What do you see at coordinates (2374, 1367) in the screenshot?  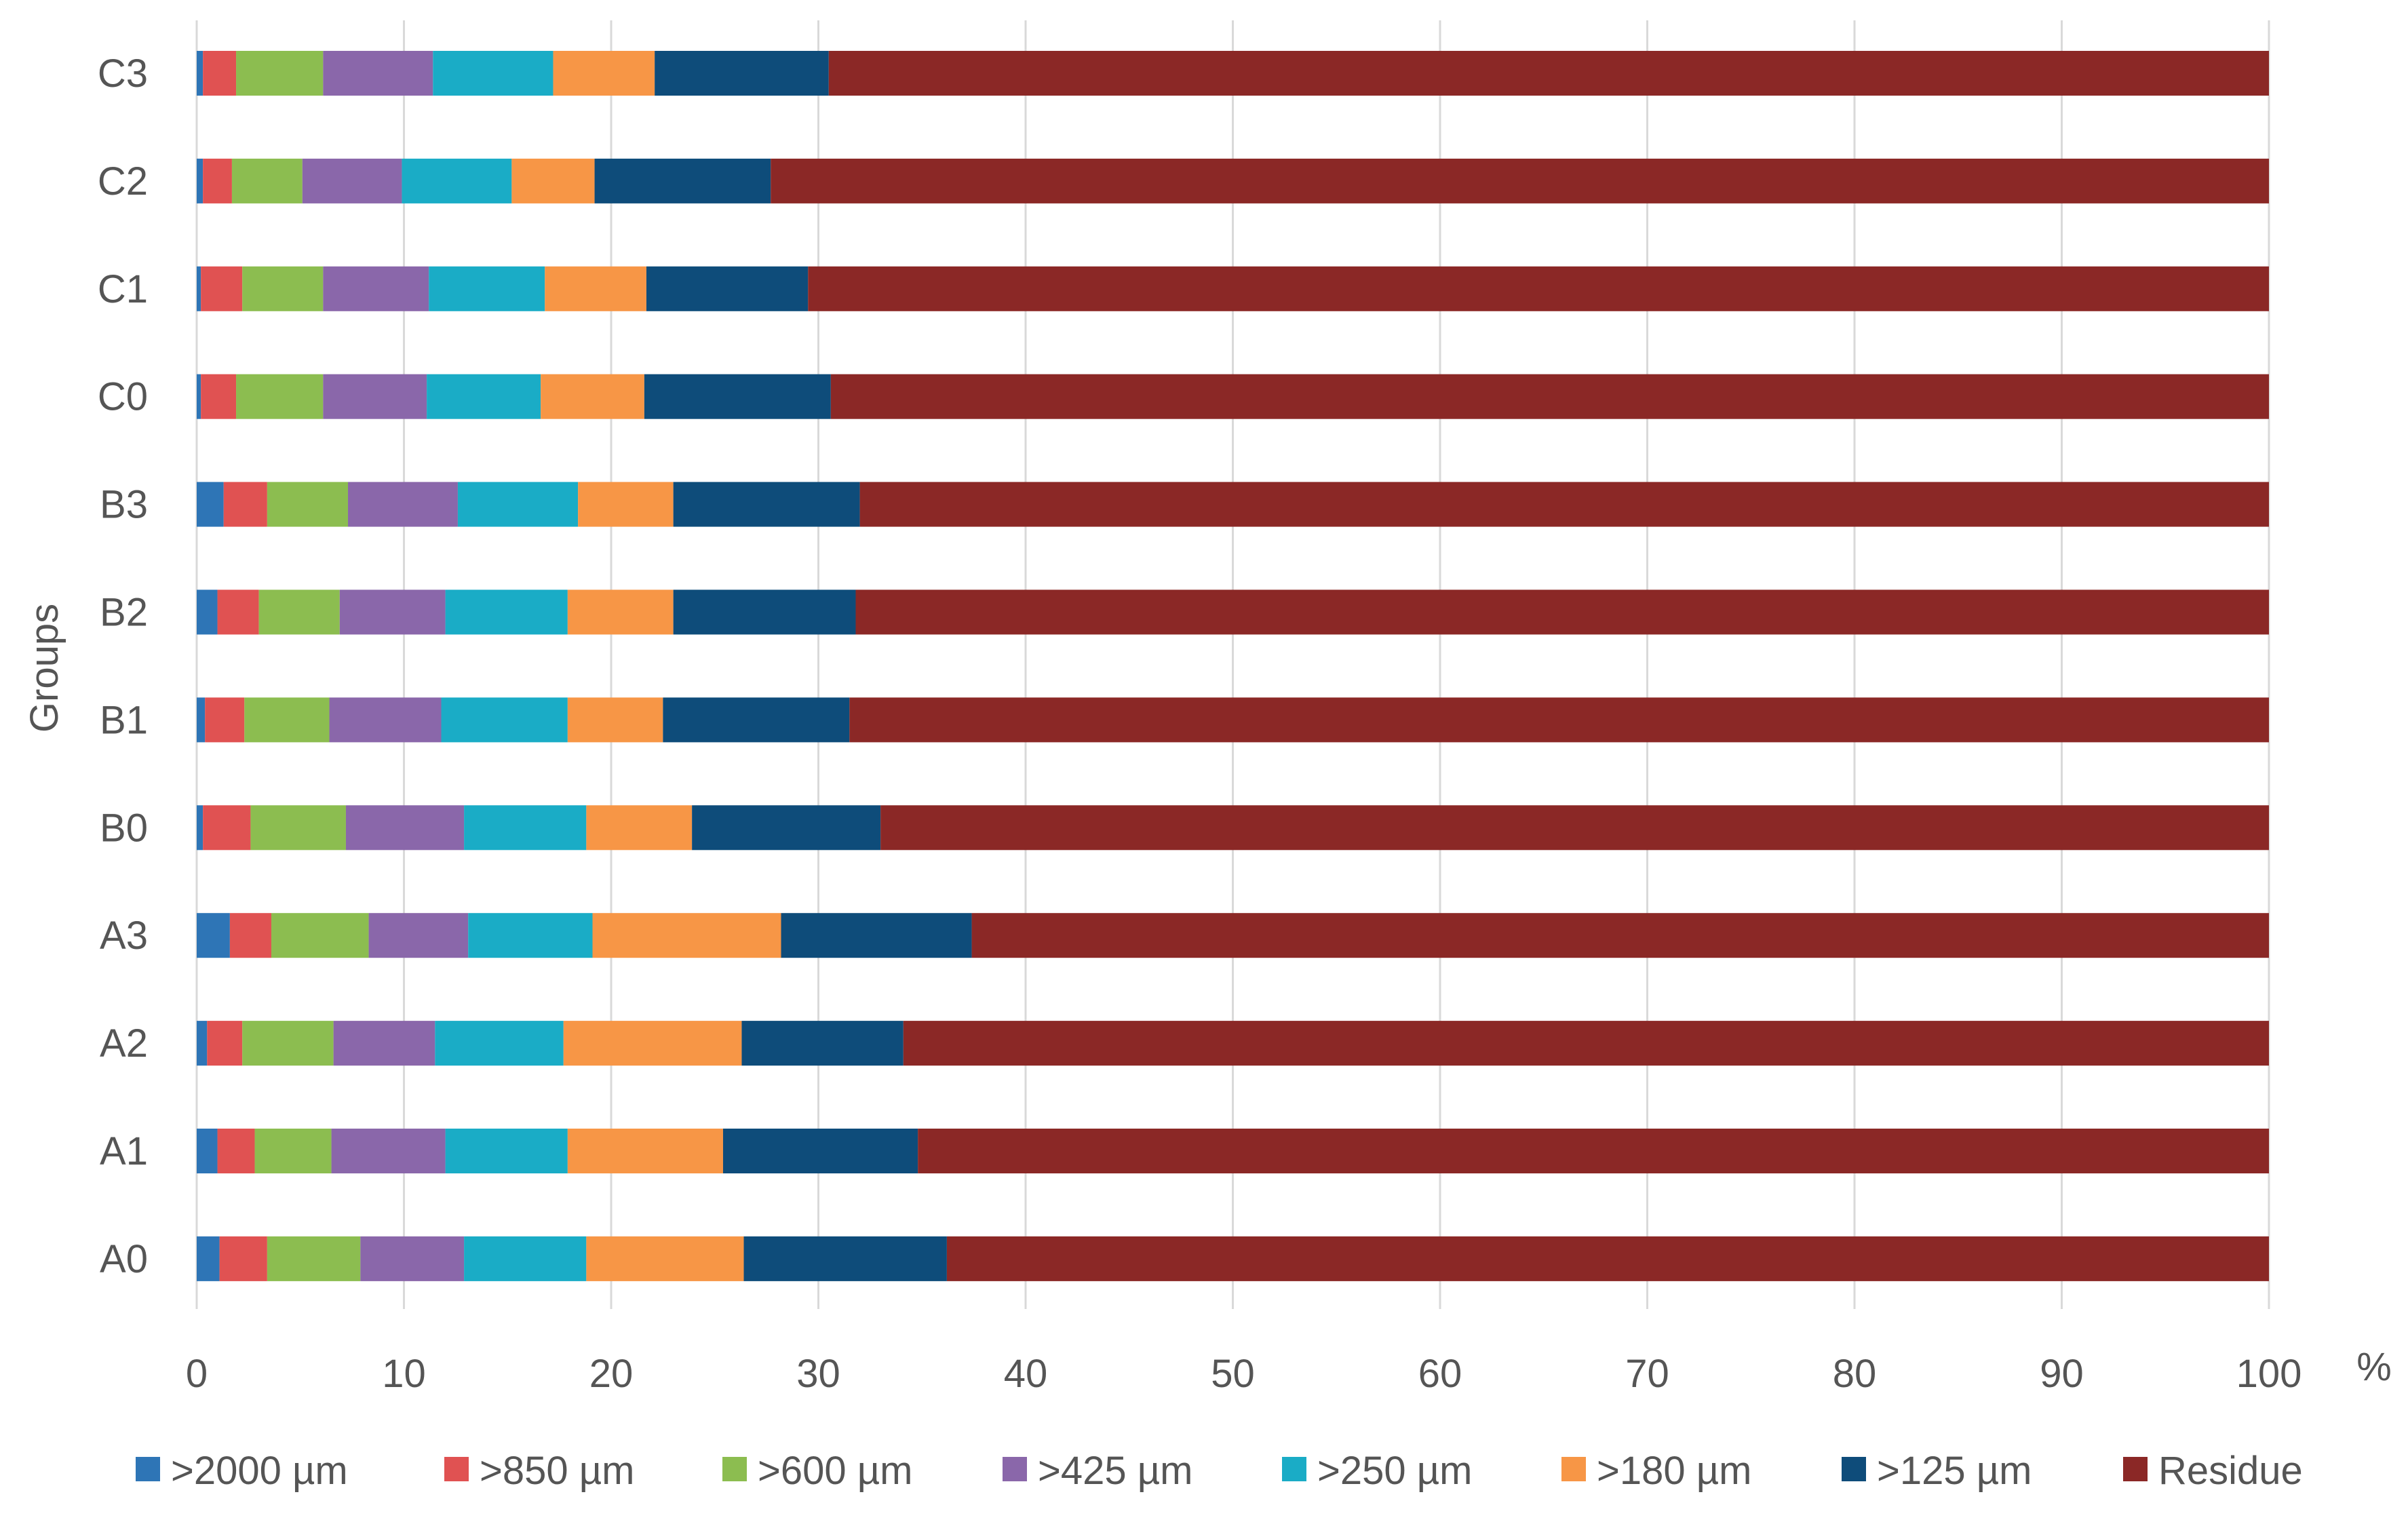 I see `x-unit-label: %` at bounding box center [2374, 1367].